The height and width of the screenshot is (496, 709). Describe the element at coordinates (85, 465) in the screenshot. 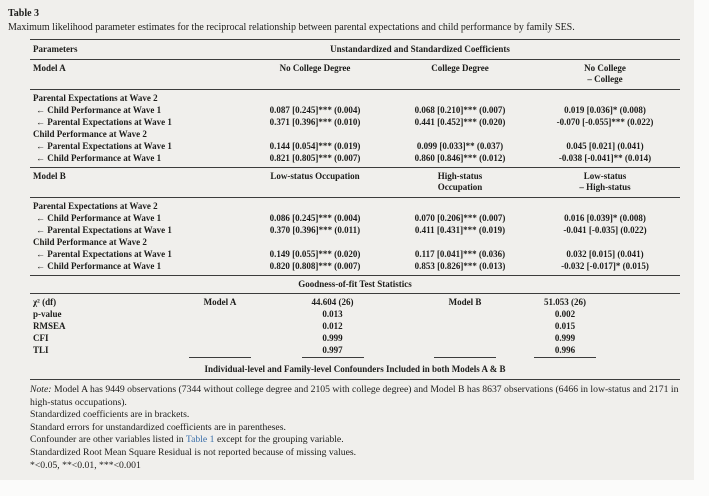

I see `note-significance: *<0.05, **<0.01, ***<0.001` at that location.